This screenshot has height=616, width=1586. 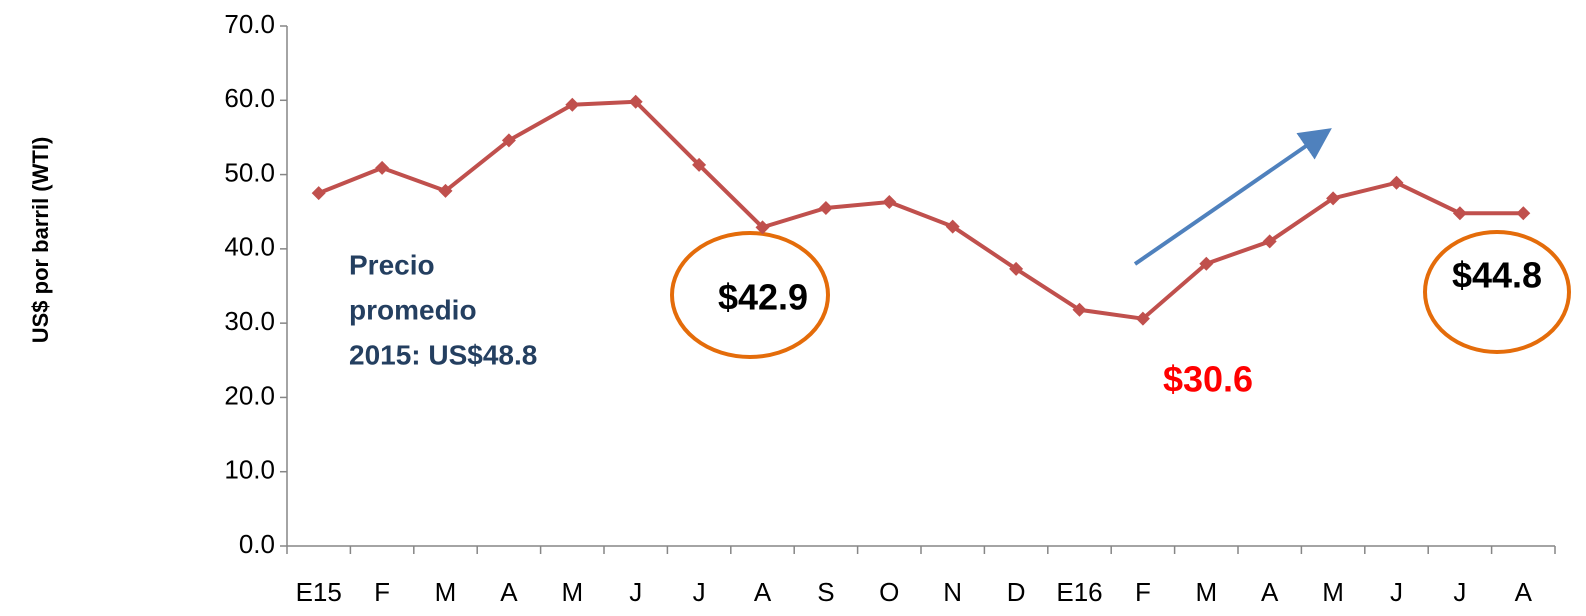 I want to click on y-tick-label: 0.0, so click(x=257, y=544).